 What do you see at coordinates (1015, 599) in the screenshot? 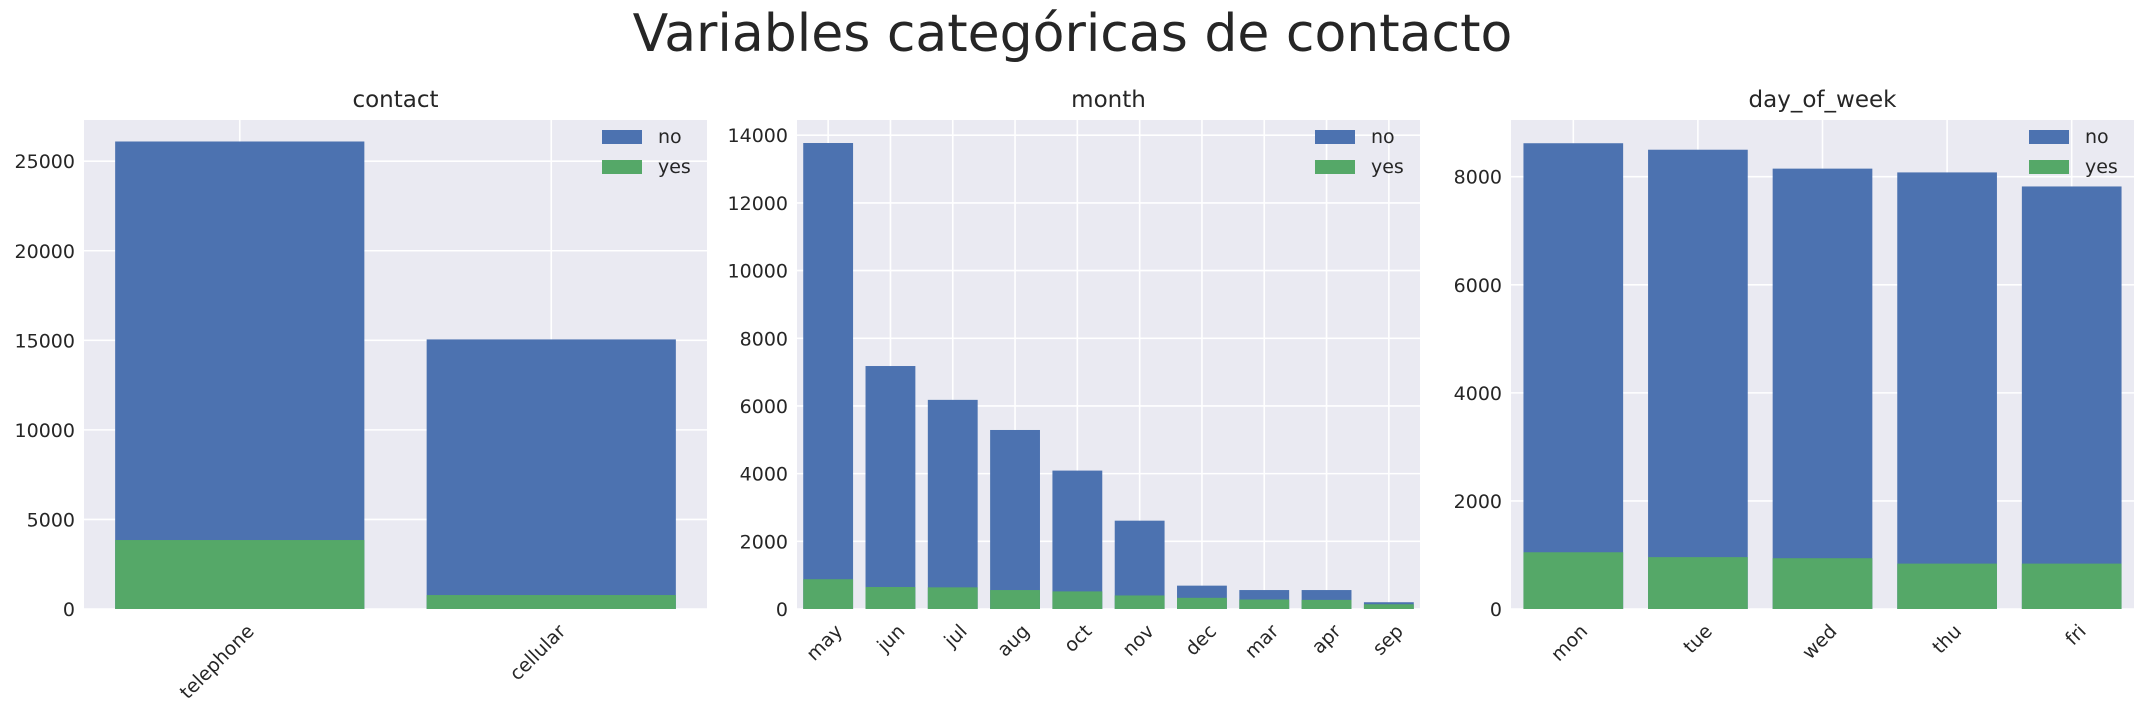
I see `bar-yes-aug` at bounding box center [1015, 599].